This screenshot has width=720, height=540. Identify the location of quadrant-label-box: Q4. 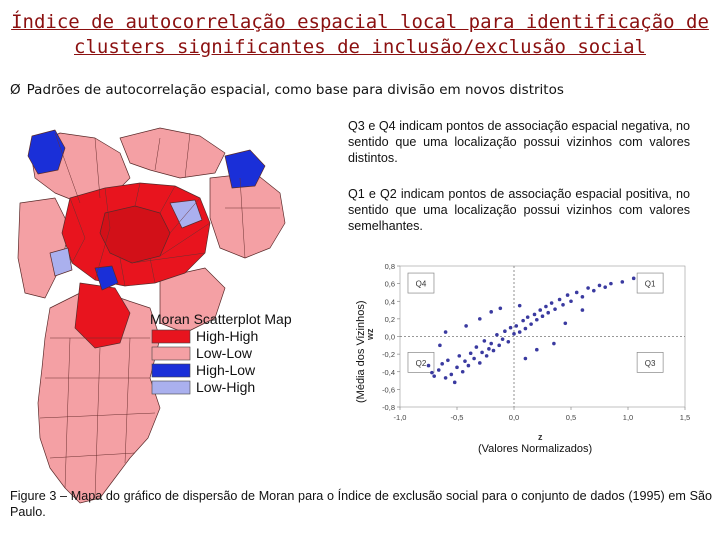
(421, 283).